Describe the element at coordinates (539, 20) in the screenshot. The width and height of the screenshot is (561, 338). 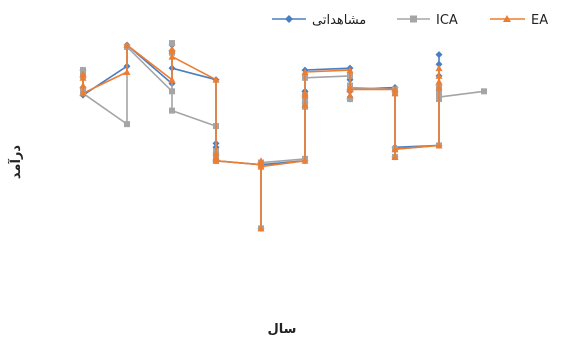
I see `legend-label-ea: EA` at that location.